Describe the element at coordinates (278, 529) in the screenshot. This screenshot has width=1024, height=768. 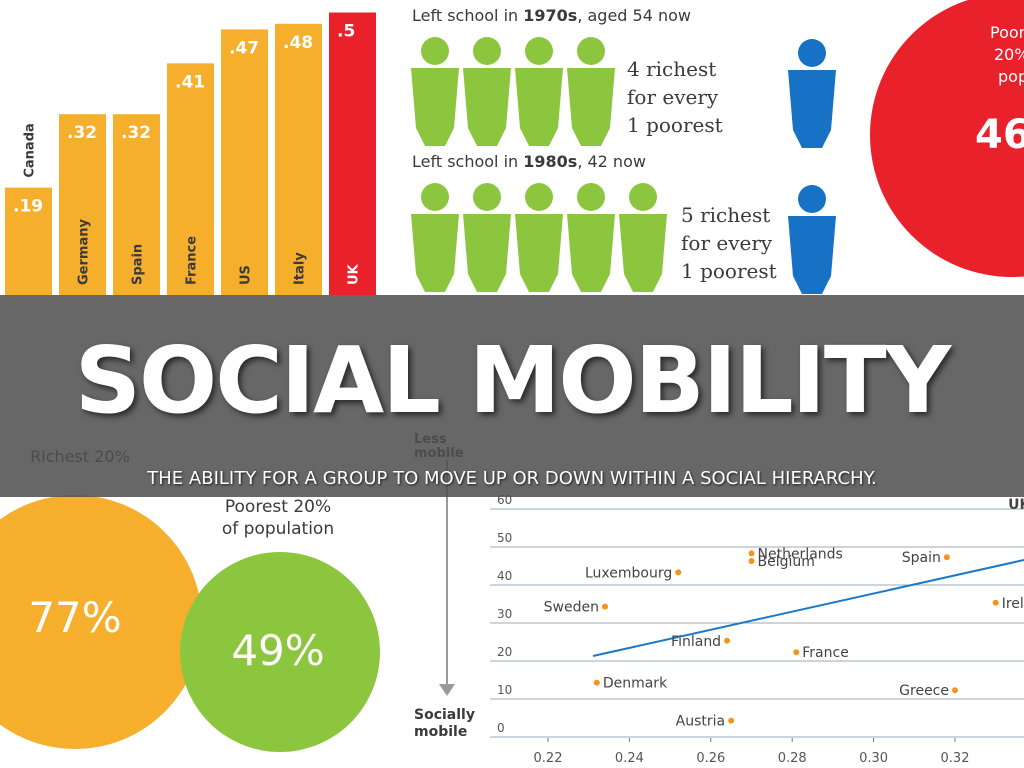
I see `circle-label: of population` at that location.